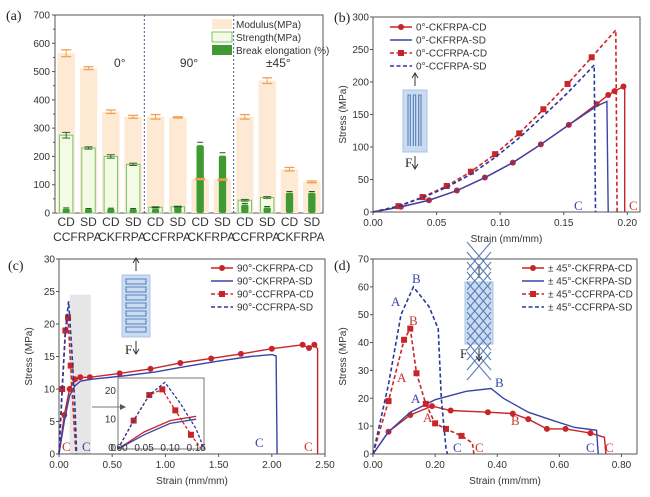  What do you see at coordinates (50, 260) in the screenshot?
I see `y-tick-label-c: 30` at bounding box center [50, 260].